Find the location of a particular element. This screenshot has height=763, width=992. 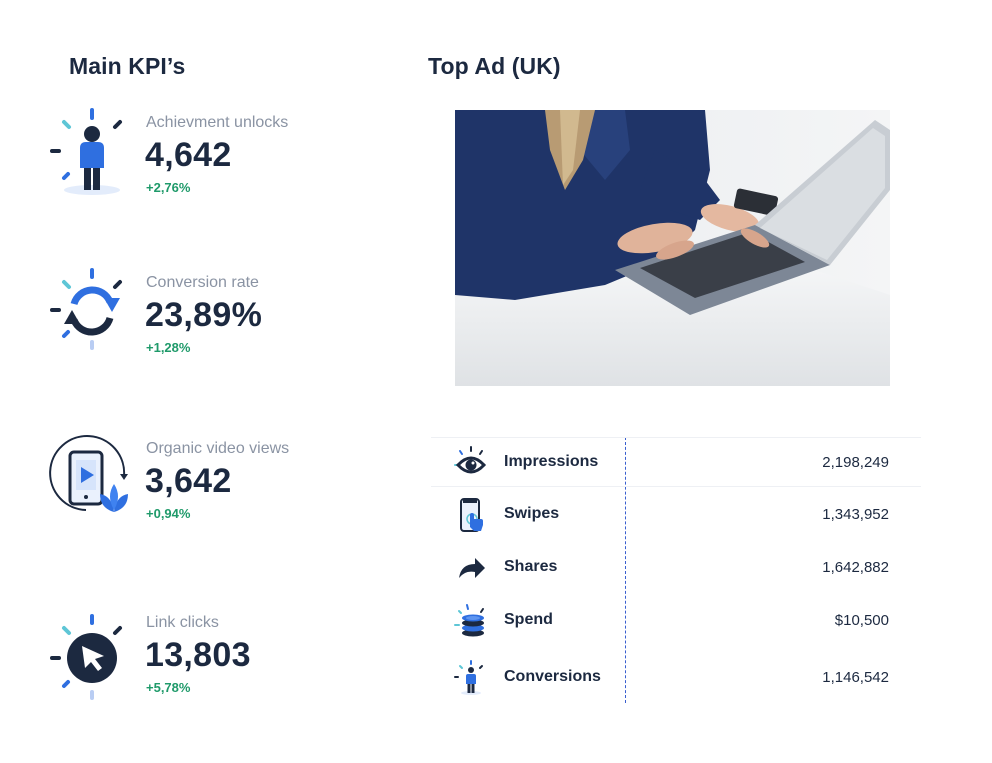

refresh-cycle-icon is located at coordinates (88, 314).